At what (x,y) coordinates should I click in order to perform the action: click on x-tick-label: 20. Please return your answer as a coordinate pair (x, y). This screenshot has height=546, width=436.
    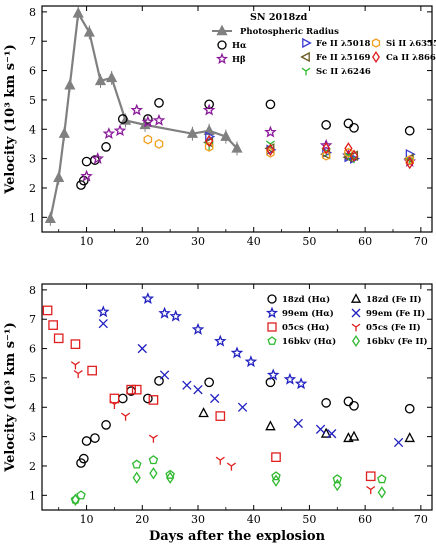
    Looking at the image, I should click on (142, 519).